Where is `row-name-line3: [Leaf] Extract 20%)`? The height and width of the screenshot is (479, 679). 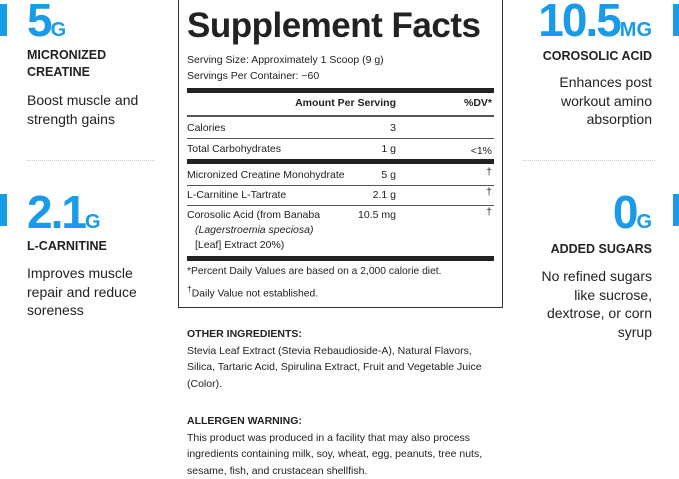
row-name-line3: [Leaf] Extract 20%) is located at coordinates (240, 245).